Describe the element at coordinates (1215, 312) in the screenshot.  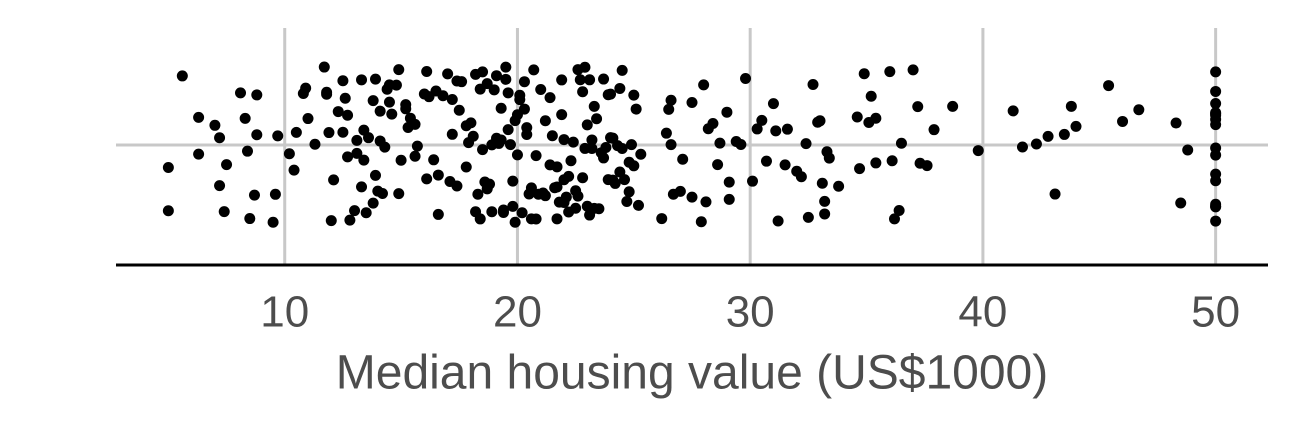
I see `x-tick-label: 50` at that location.